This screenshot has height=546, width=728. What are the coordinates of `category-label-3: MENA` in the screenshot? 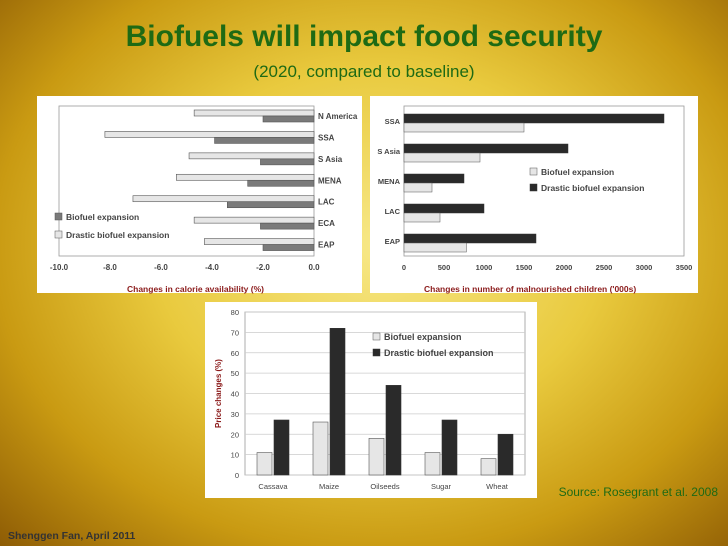 It's located at (330, 180).